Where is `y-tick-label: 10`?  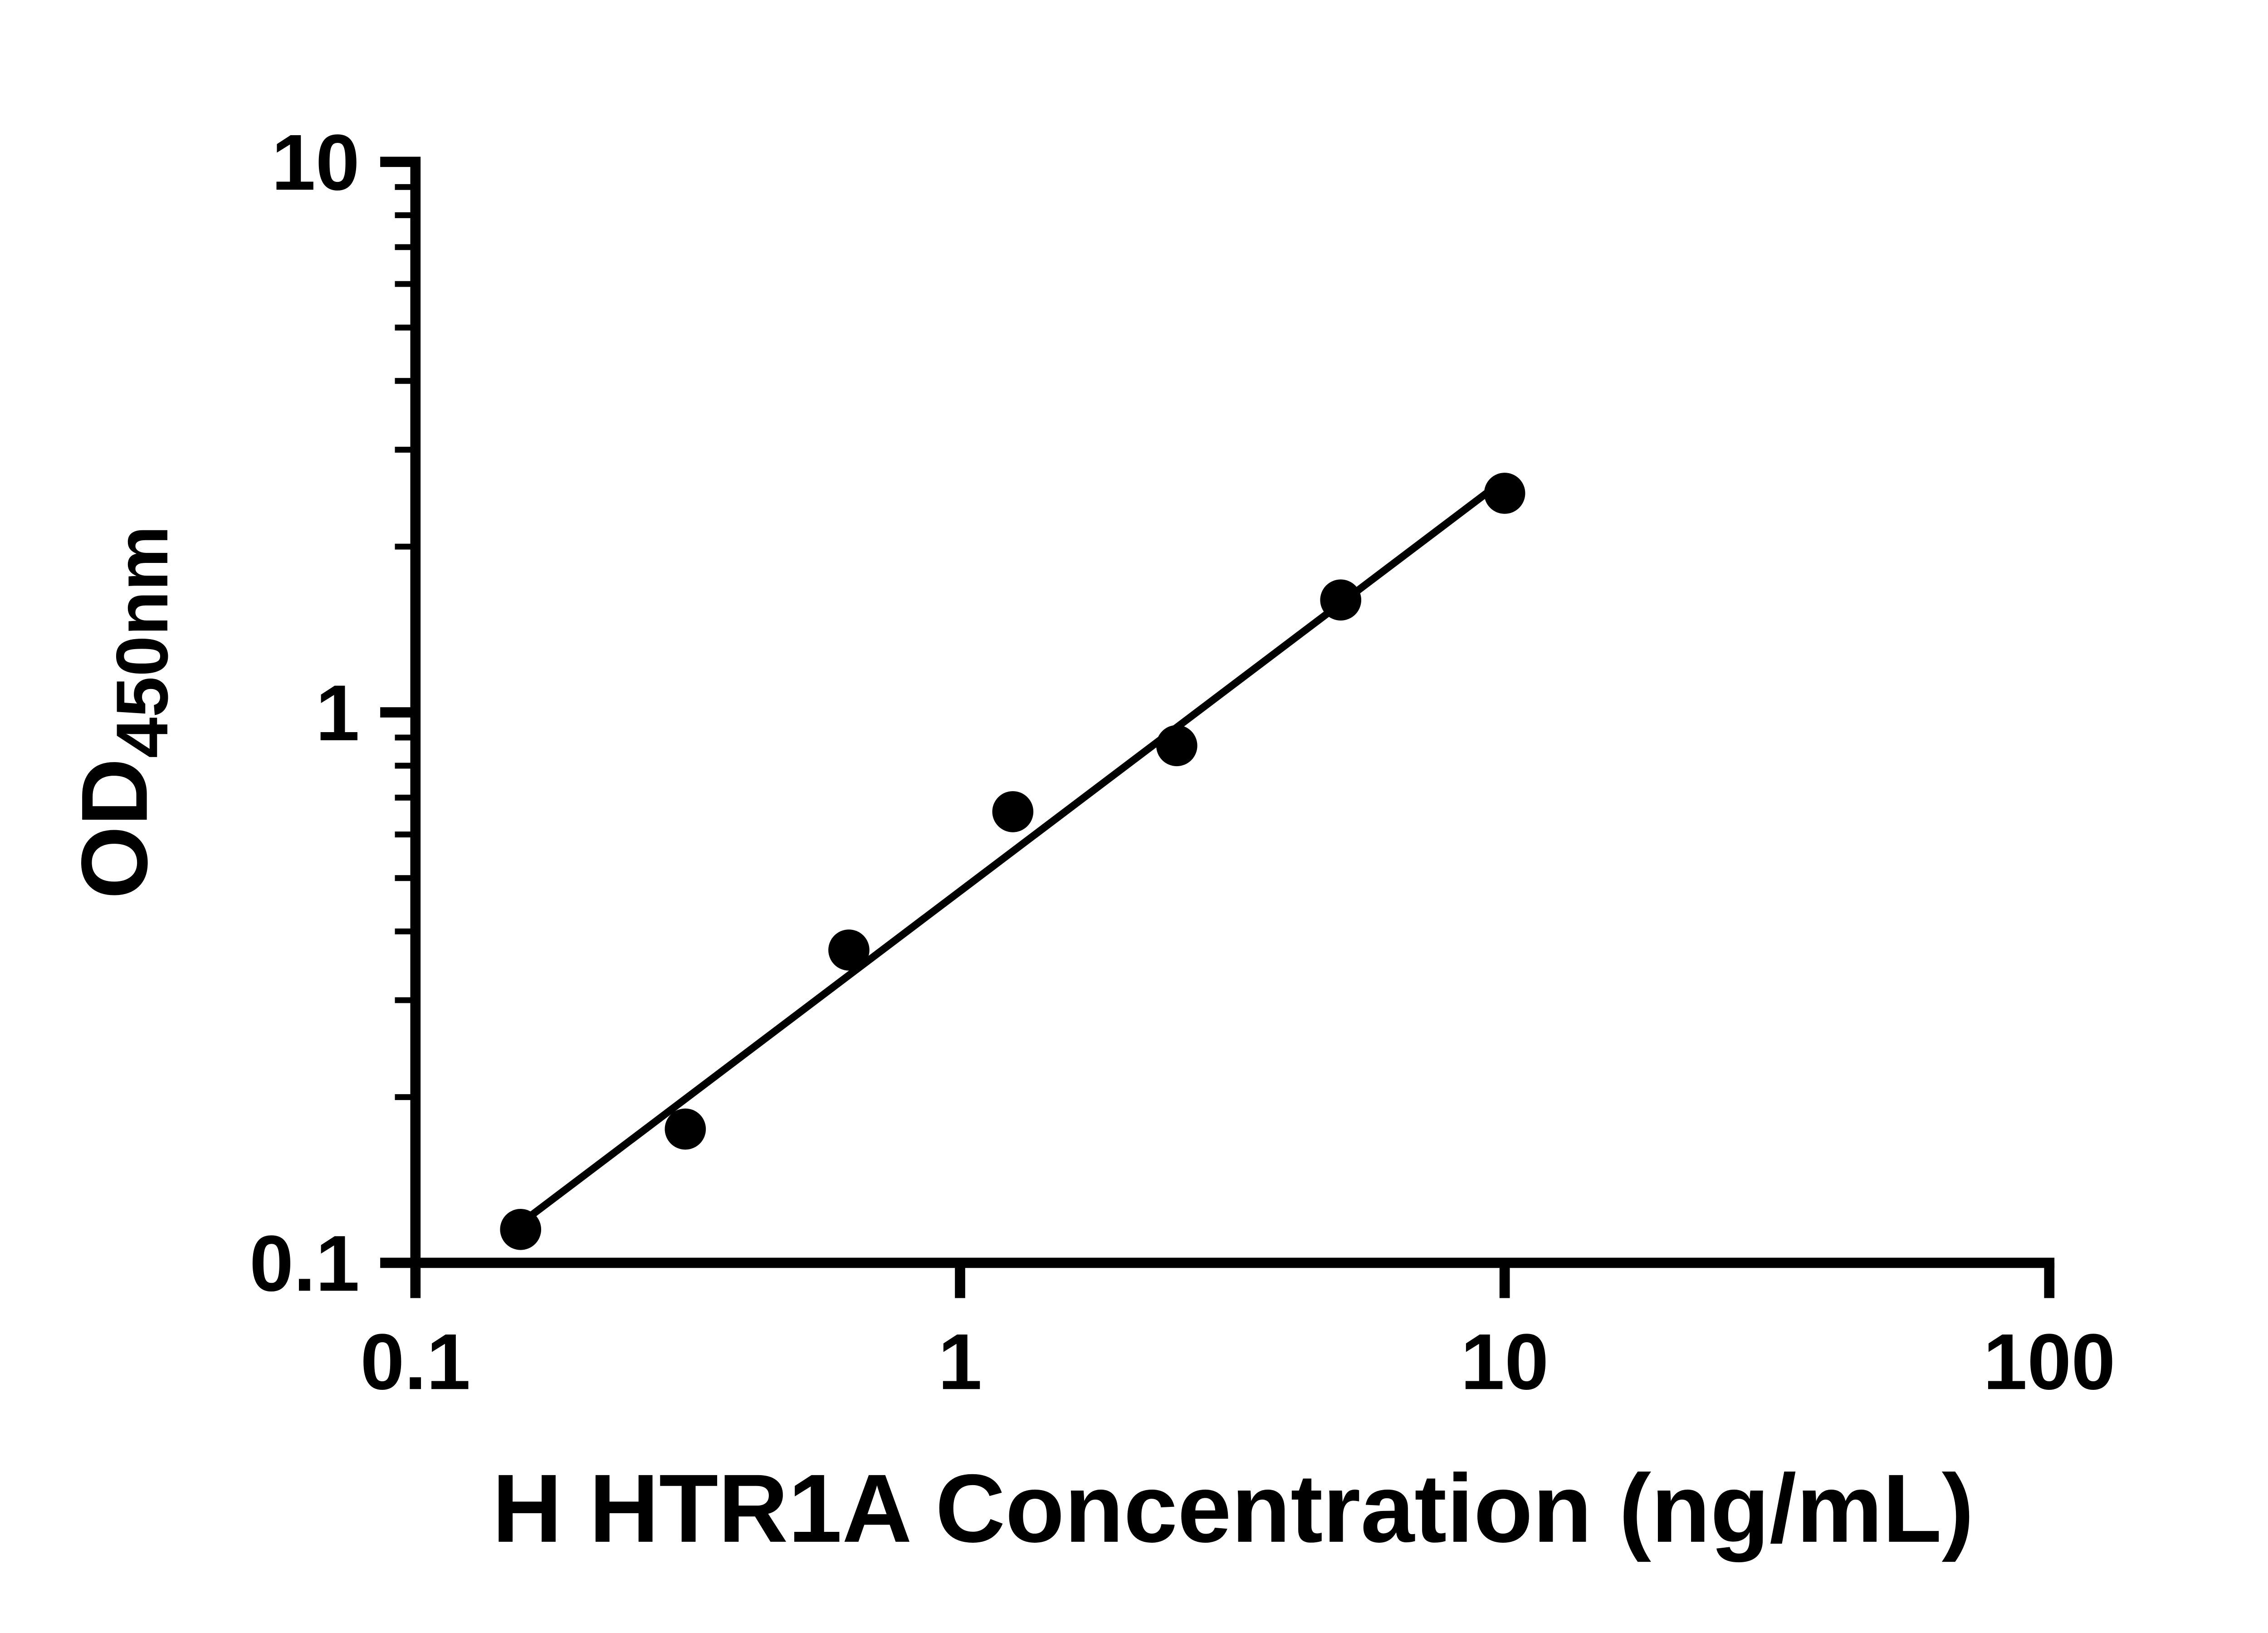 y-tick-label: 10 is located at coordinates (315, 162).